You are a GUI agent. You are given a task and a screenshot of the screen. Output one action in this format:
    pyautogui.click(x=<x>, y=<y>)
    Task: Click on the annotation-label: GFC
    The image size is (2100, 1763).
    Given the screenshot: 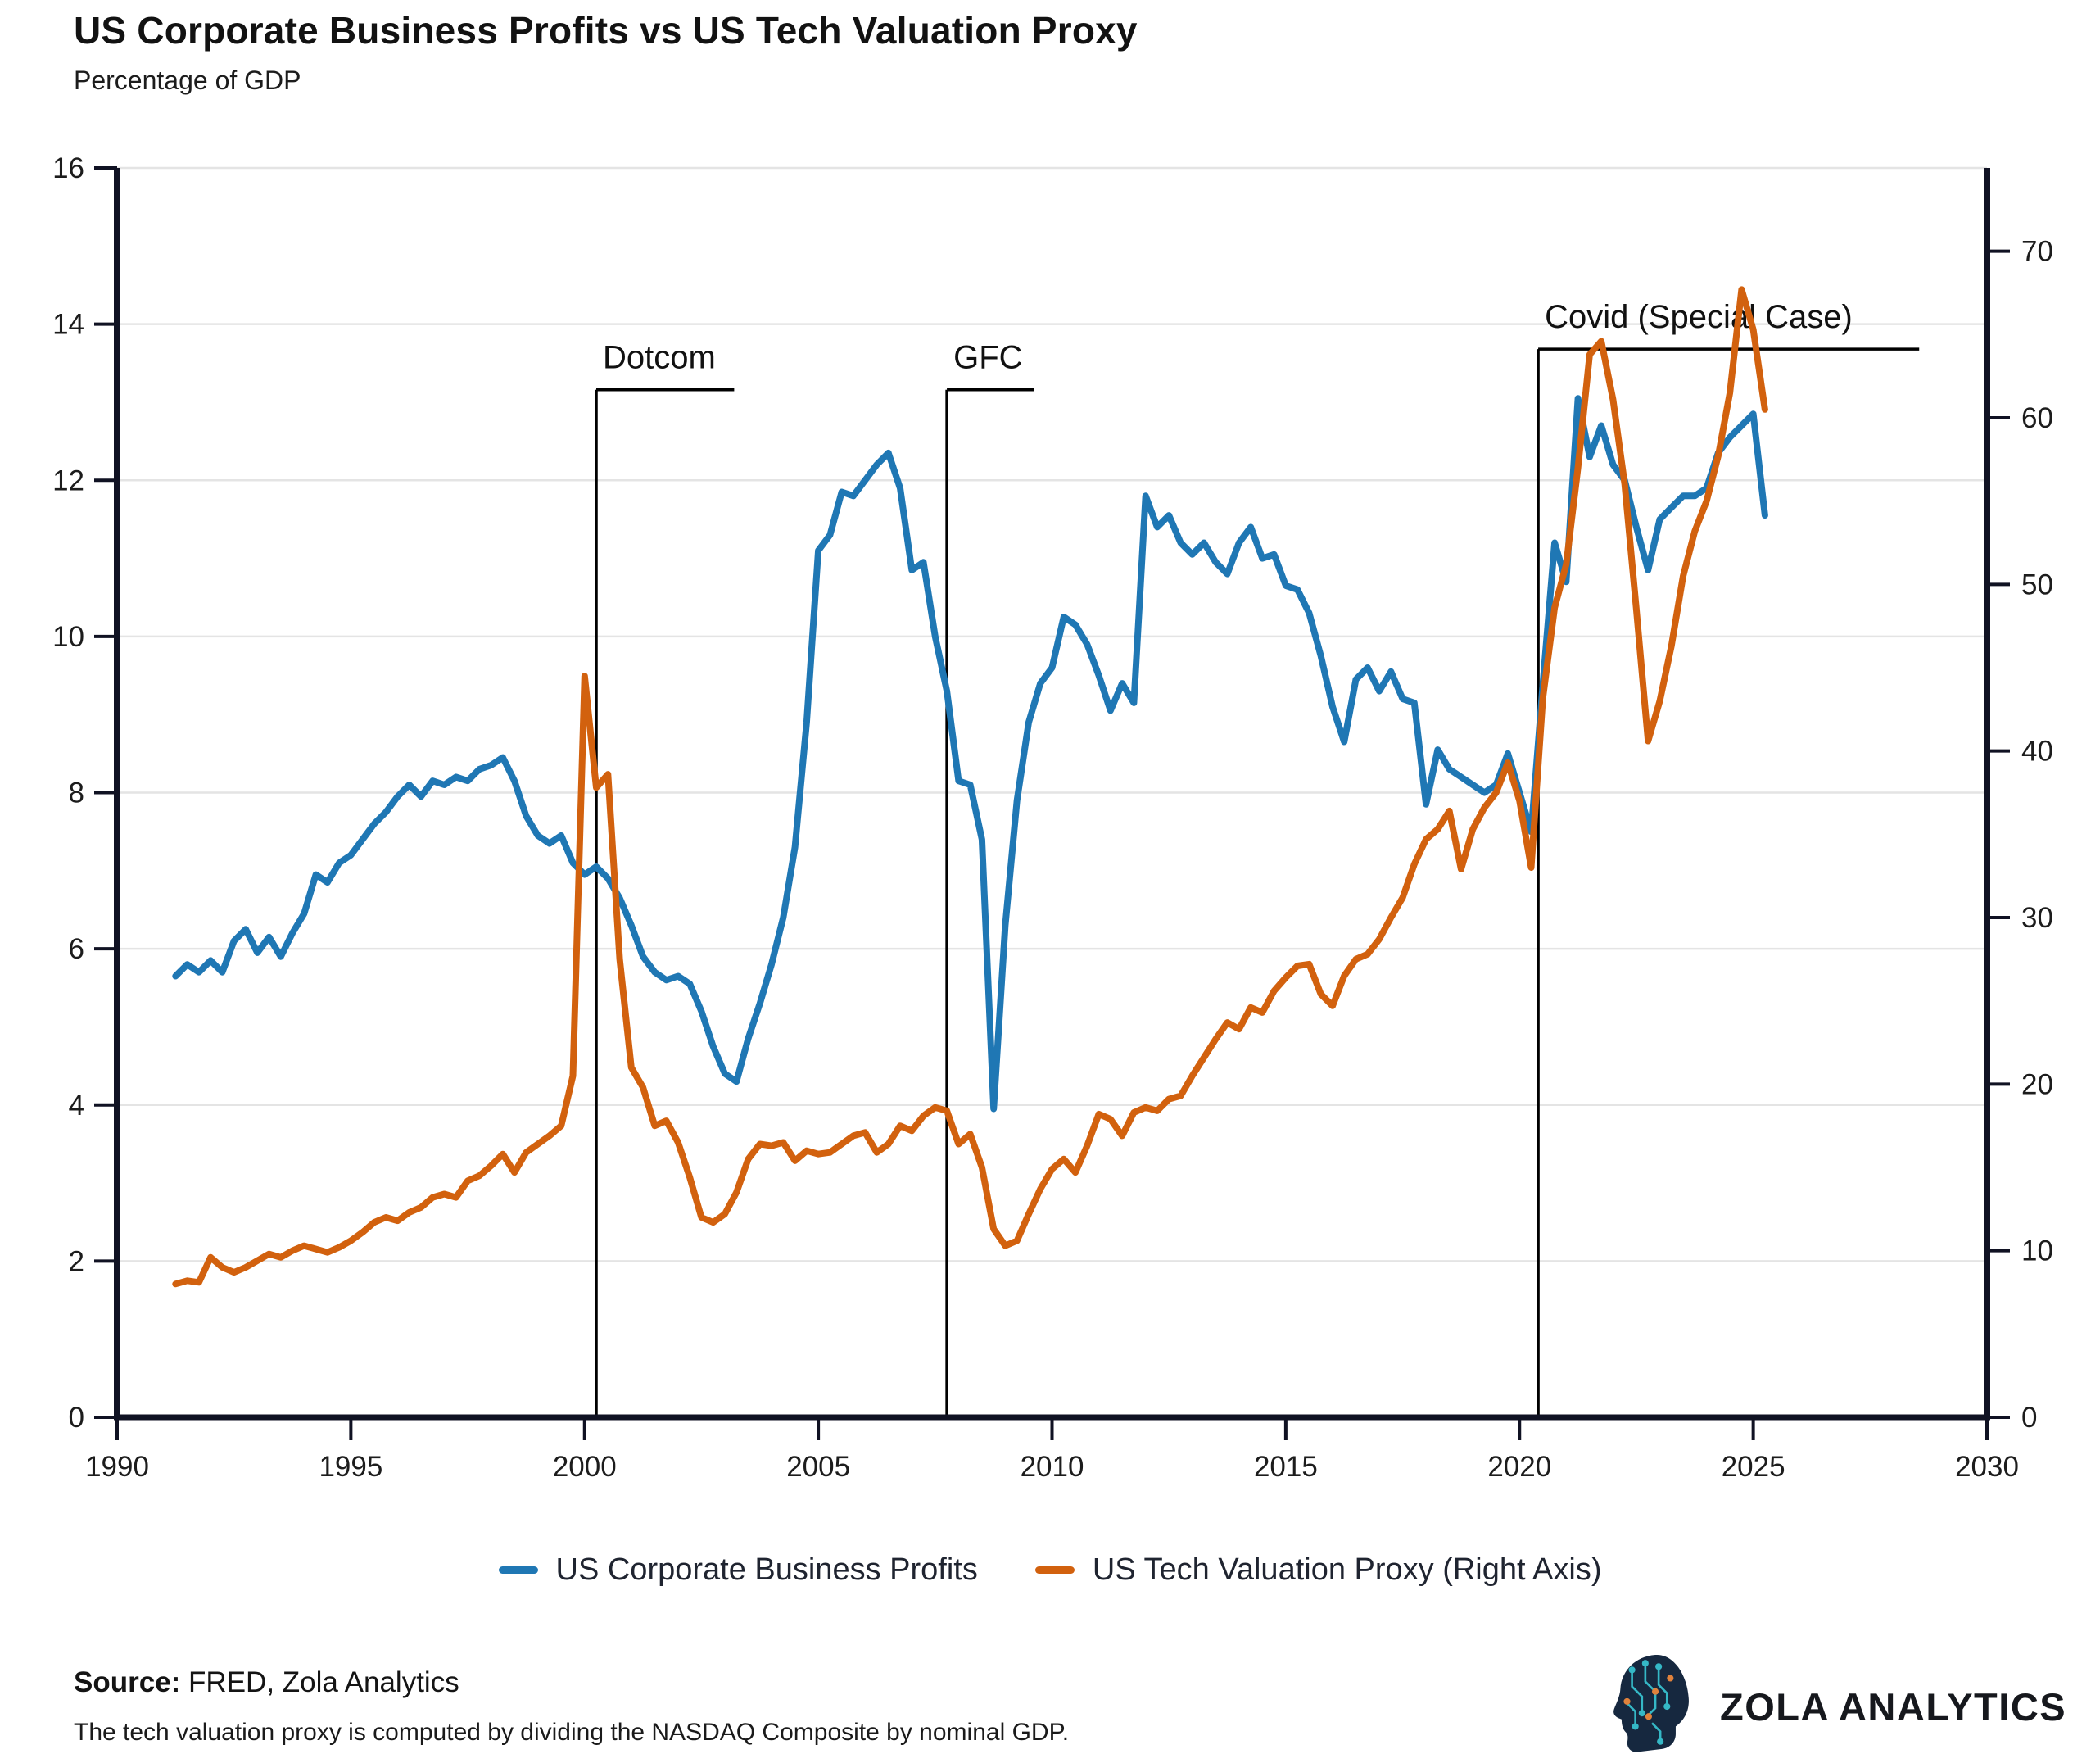 What is the action you would take?
    pyautogui.click(x=987, y=358)
    